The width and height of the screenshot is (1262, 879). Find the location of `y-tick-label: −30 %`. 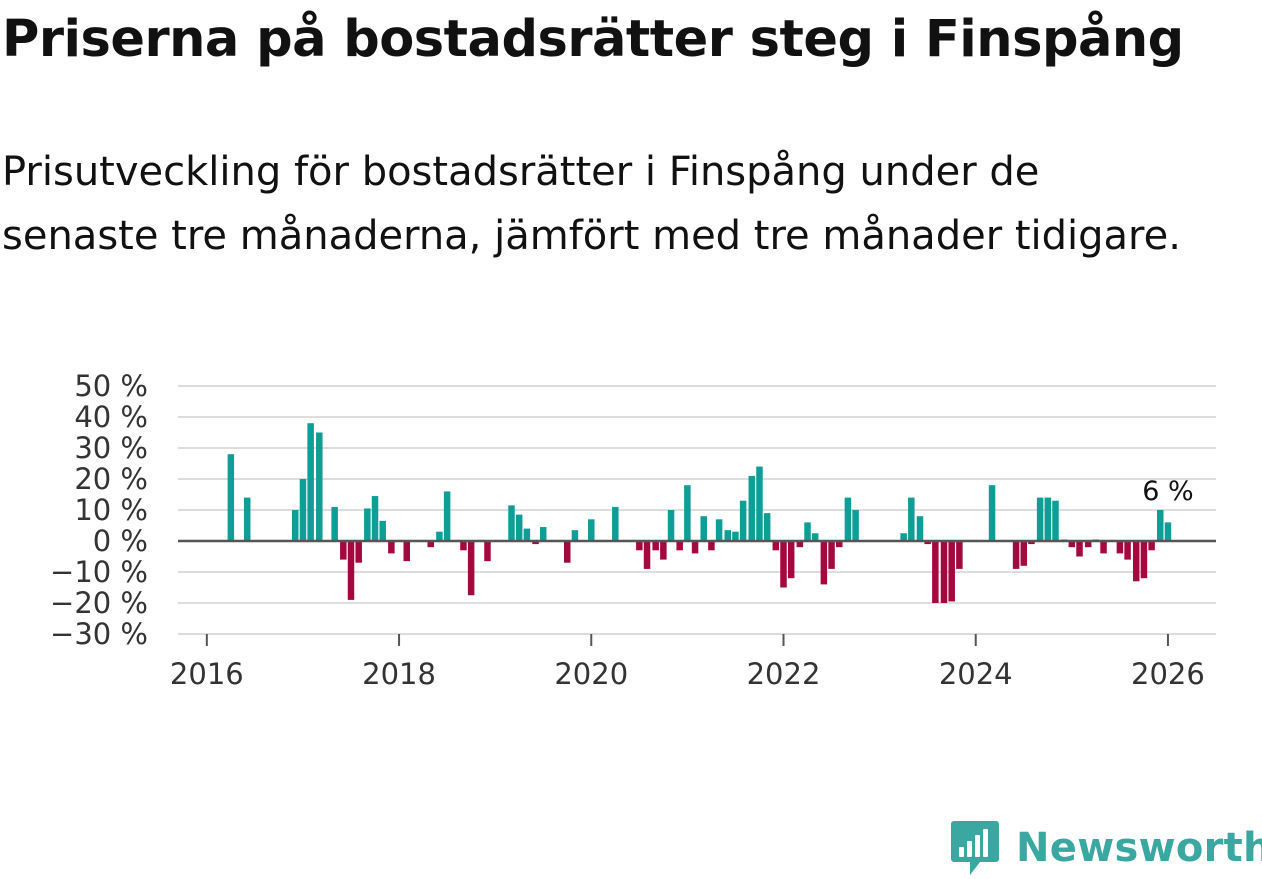

y-tick-label: −30 % is located at coordinates (99, 634).